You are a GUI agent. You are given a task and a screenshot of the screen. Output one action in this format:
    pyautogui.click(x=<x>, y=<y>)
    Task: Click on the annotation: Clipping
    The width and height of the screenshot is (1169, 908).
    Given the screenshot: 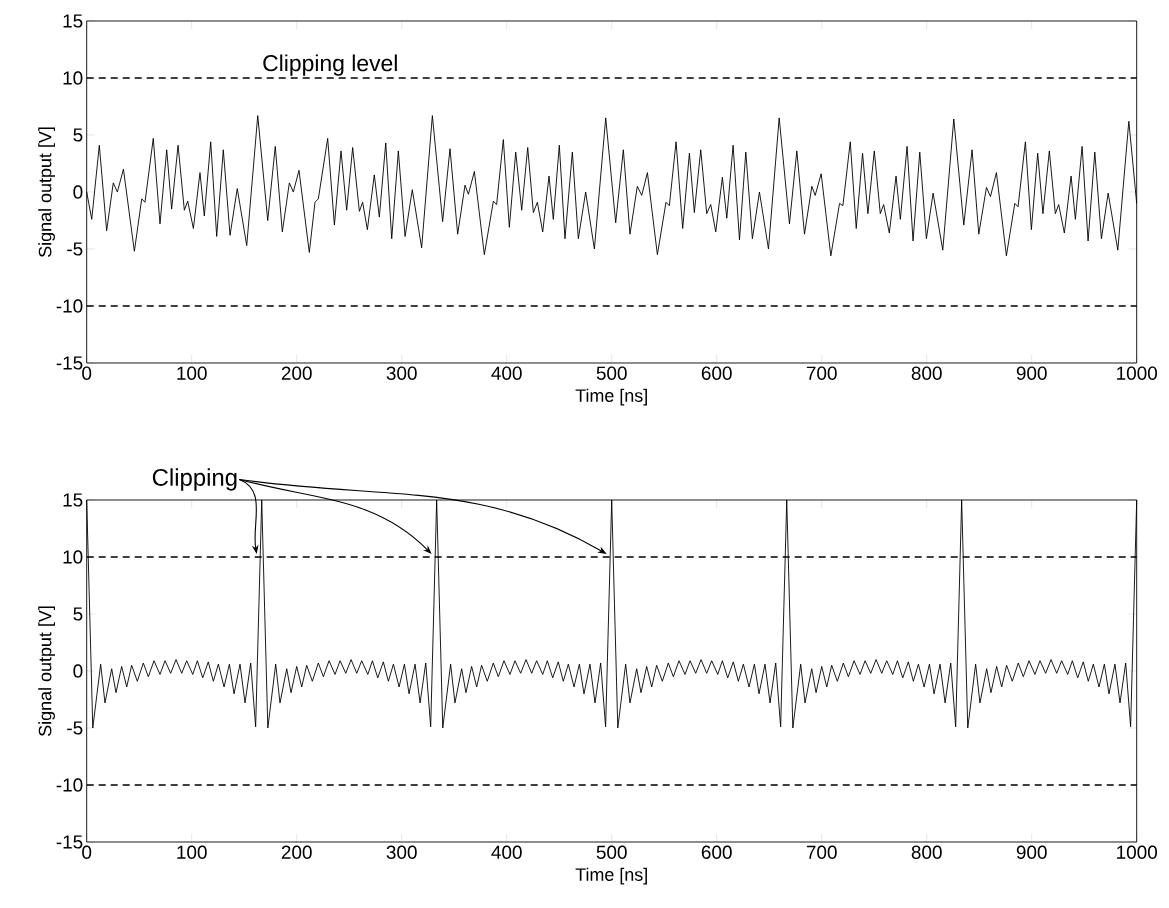 What is the action you would take?
    pyautogui.click(x=194, y=479)
    